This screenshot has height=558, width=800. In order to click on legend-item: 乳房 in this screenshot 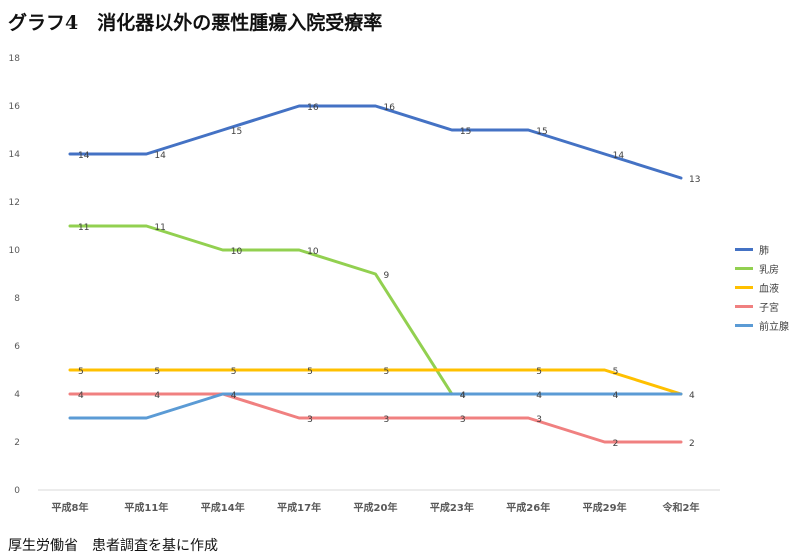, I will do `click(762, 268)`.